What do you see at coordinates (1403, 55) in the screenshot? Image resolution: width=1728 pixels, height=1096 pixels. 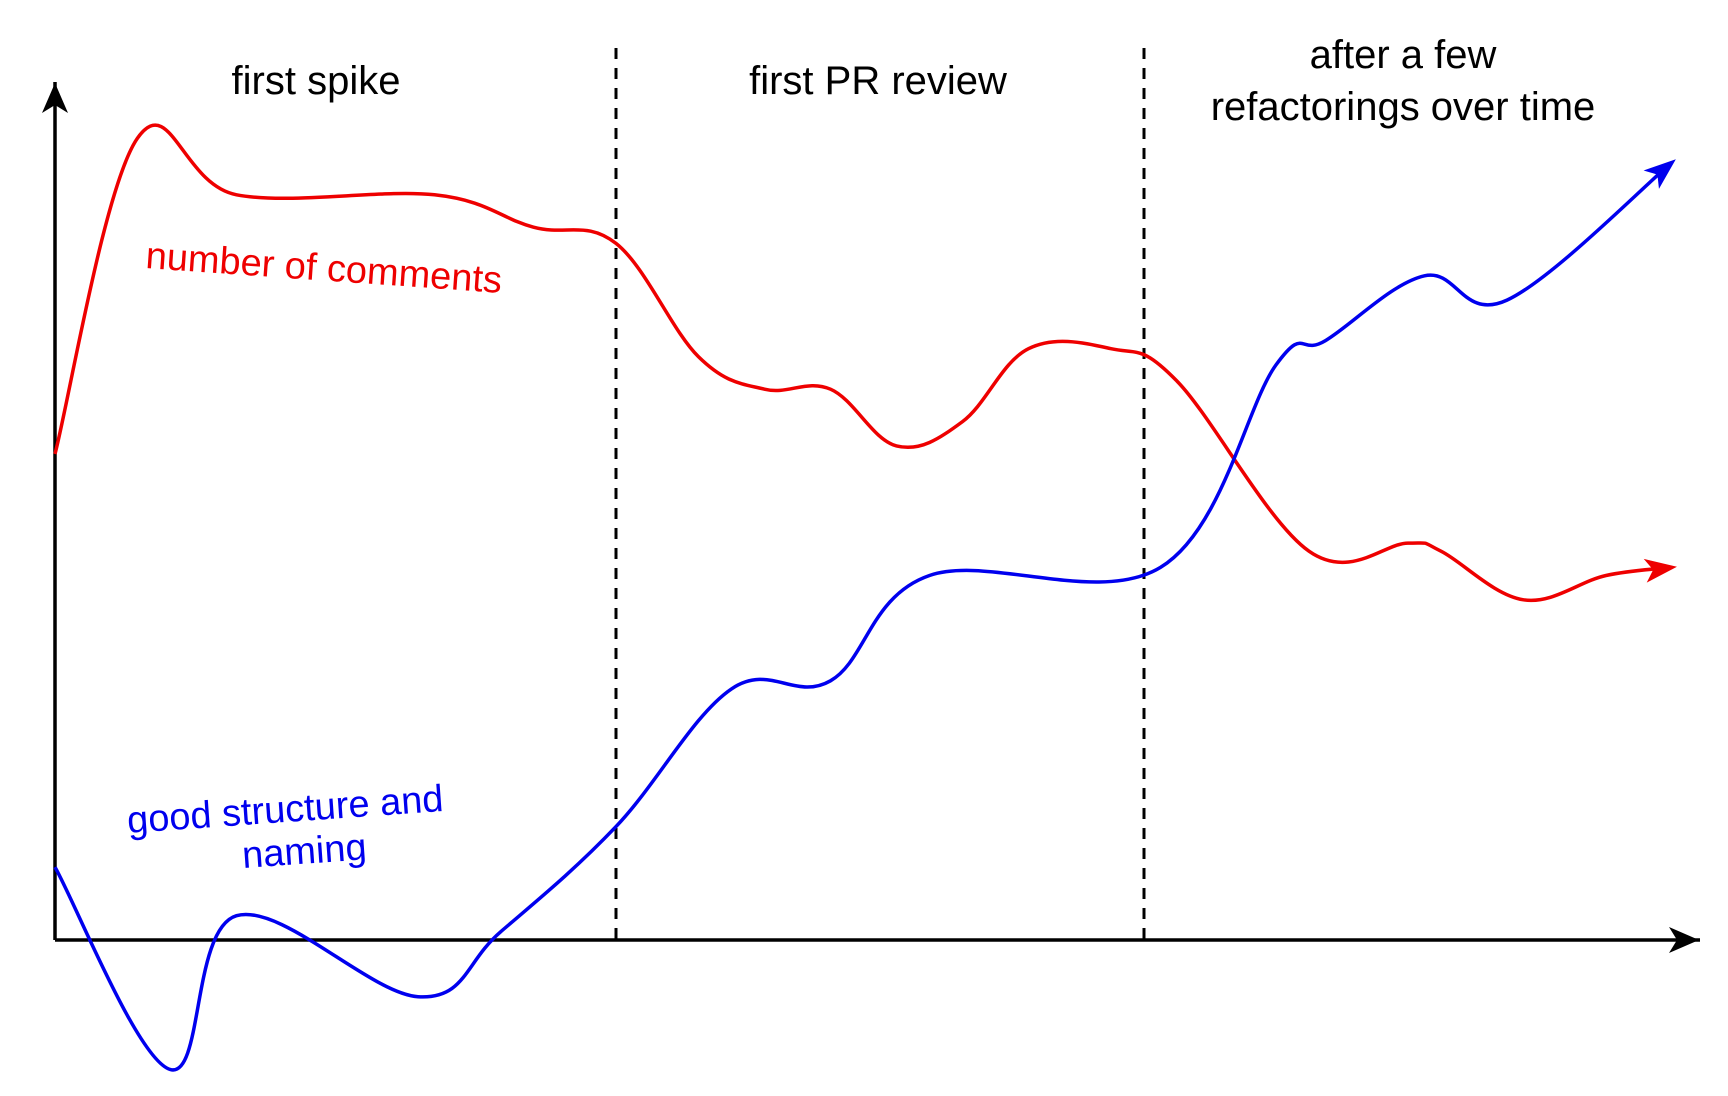 I see `phase-label-refactorings: after a few` at bounding box center [1403, 55].